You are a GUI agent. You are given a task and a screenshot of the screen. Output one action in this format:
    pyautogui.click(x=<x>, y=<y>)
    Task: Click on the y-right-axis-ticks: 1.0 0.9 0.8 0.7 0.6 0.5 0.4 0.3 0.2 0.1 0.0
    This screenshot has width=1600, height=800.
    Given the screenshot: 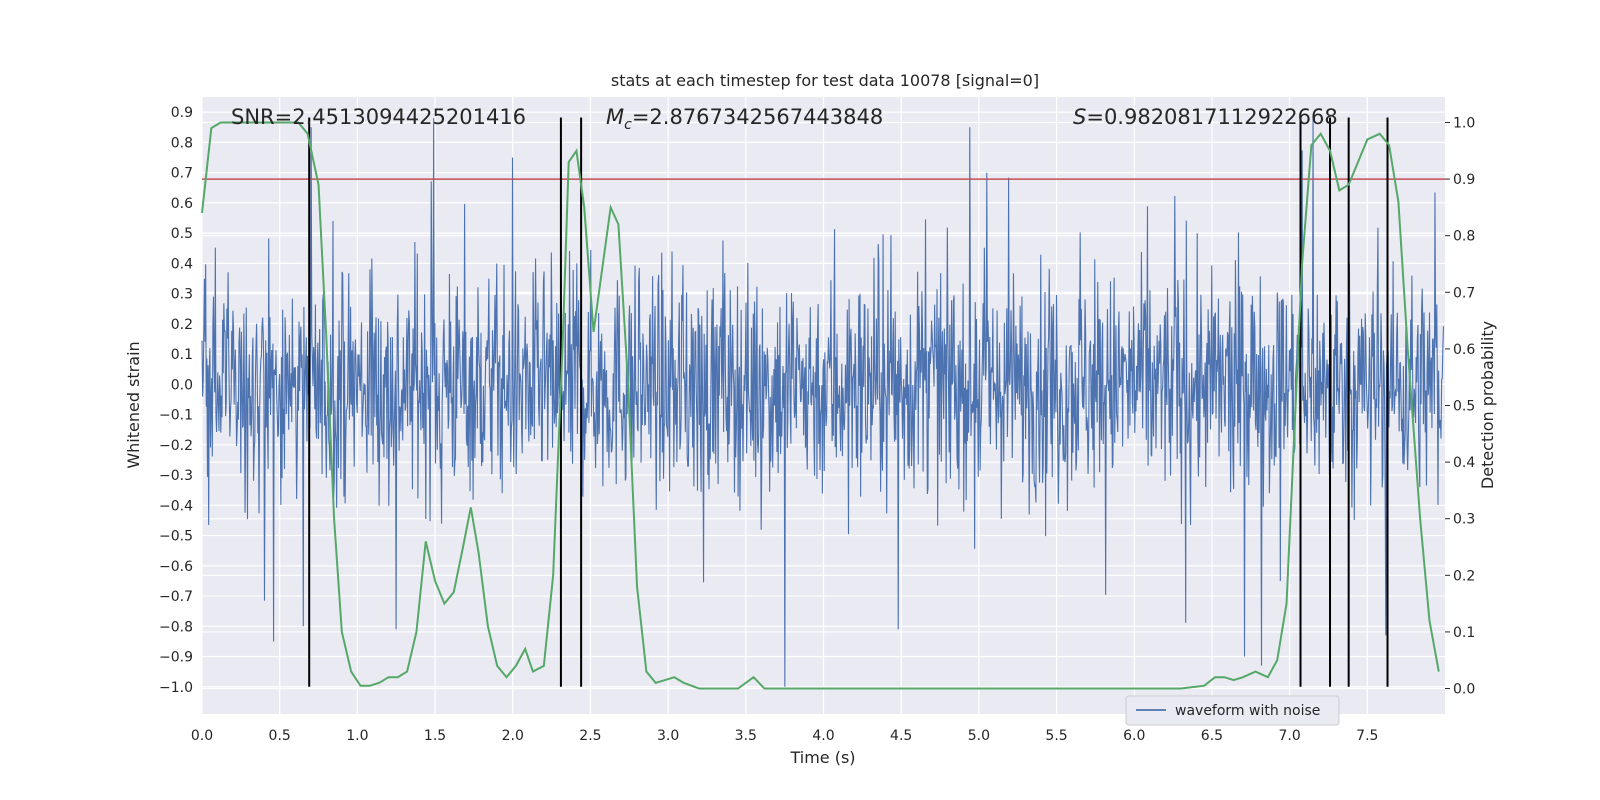 What is the action you would take?
    pyautogui.click(x=1460, y=406)
    